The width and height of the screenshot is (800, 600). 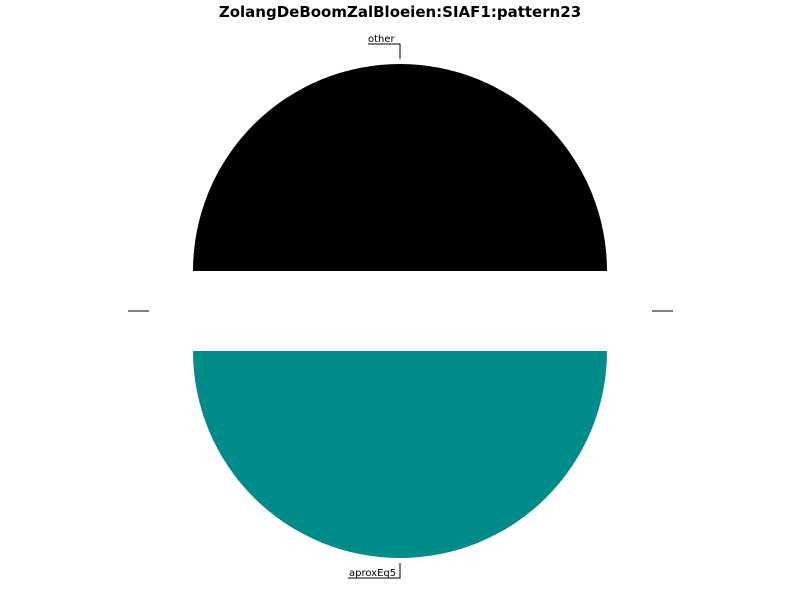 I want to click on chart-title: ZolangDeBoomZalBloeien:SIAF1:pattern23, so click(x=400, y=12).